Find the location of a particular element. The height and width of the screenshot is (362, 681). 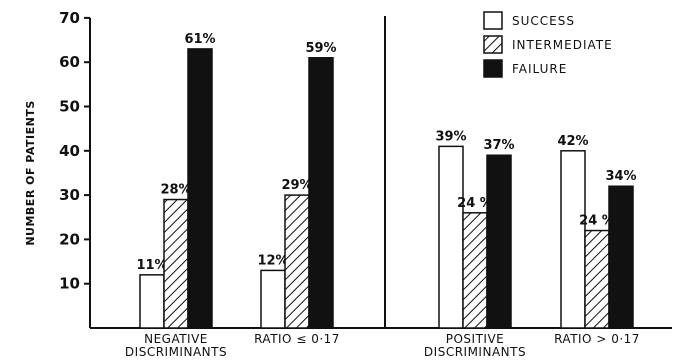

category-label: NEGATIVE is located at coordinates (176, 339).